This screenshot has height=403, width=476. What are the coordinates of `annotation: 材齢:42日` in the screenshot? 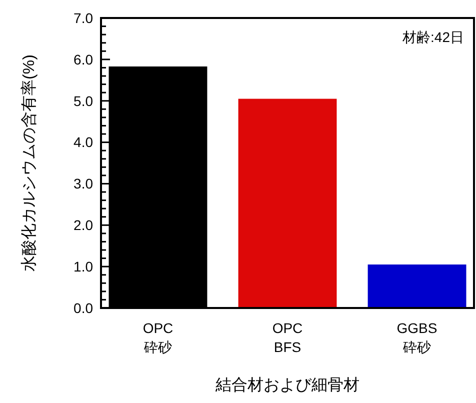 It's located at (433, 37).